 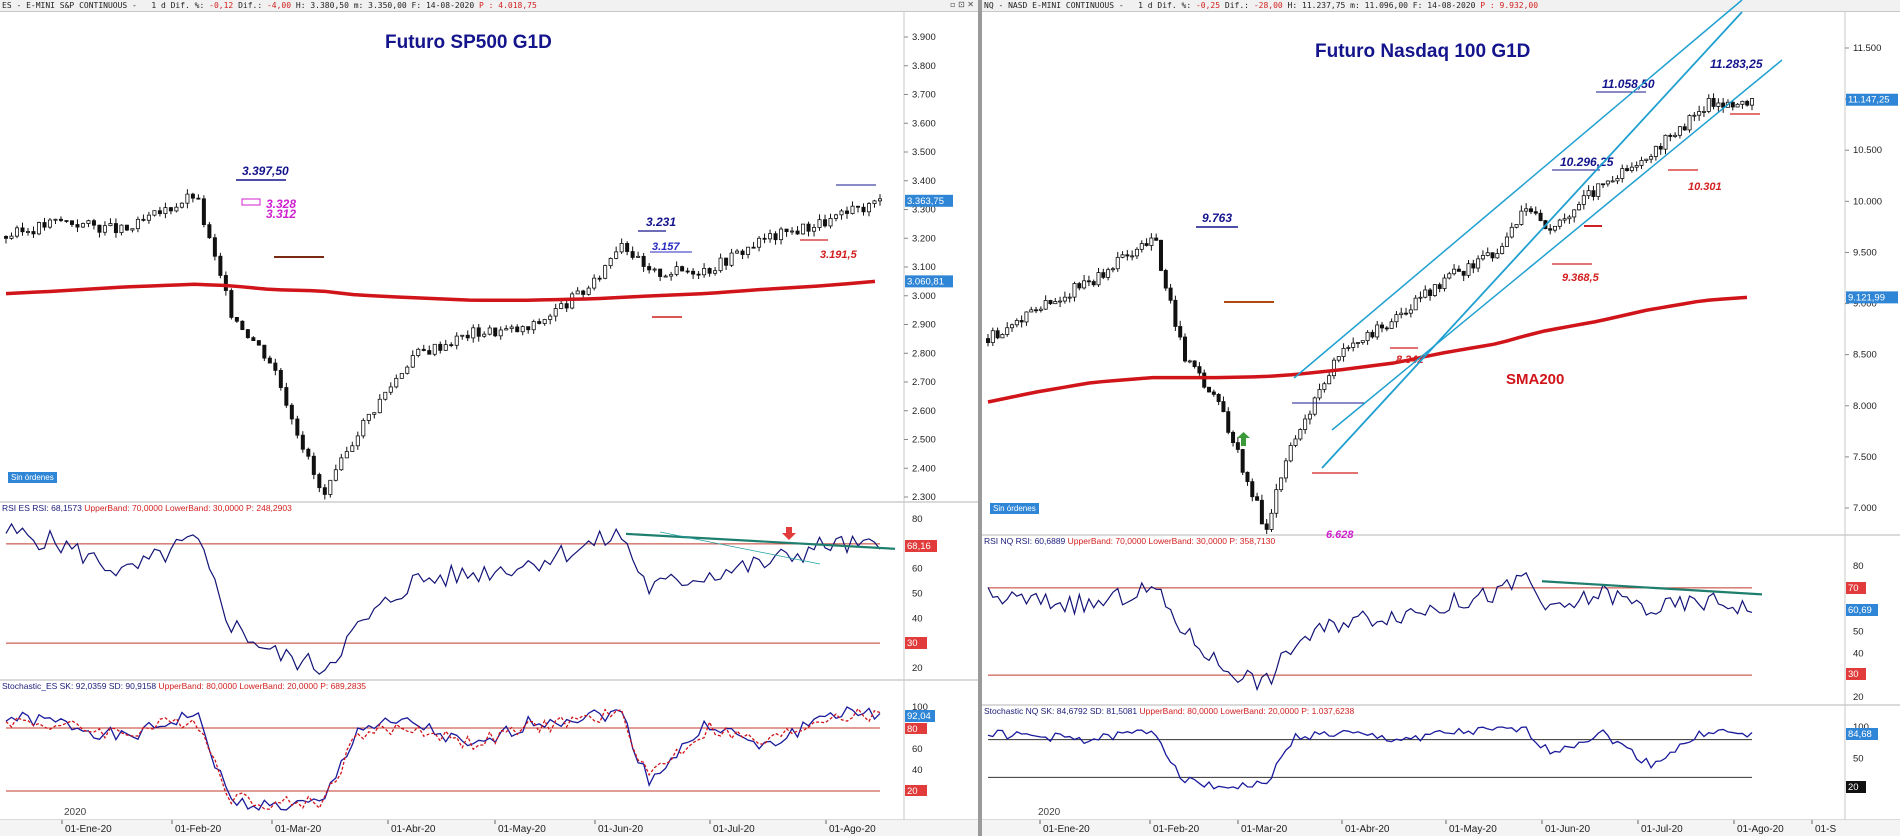 I want to click on es-price-tick-label: 3.100, so click(x=924, y=267).